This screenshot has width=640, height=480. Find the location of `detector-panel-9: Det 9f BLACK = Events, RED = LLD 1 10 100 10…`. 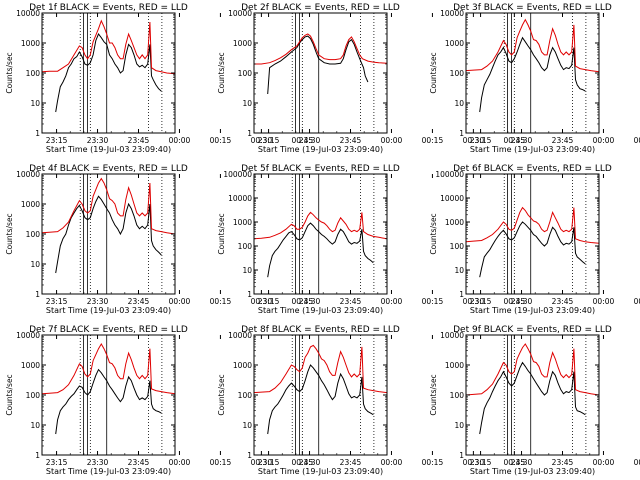

detector-panel-9: Det 9f BLACK = Events, RED = LLD 1 10 100 10… is located at coordinates (534, 400).